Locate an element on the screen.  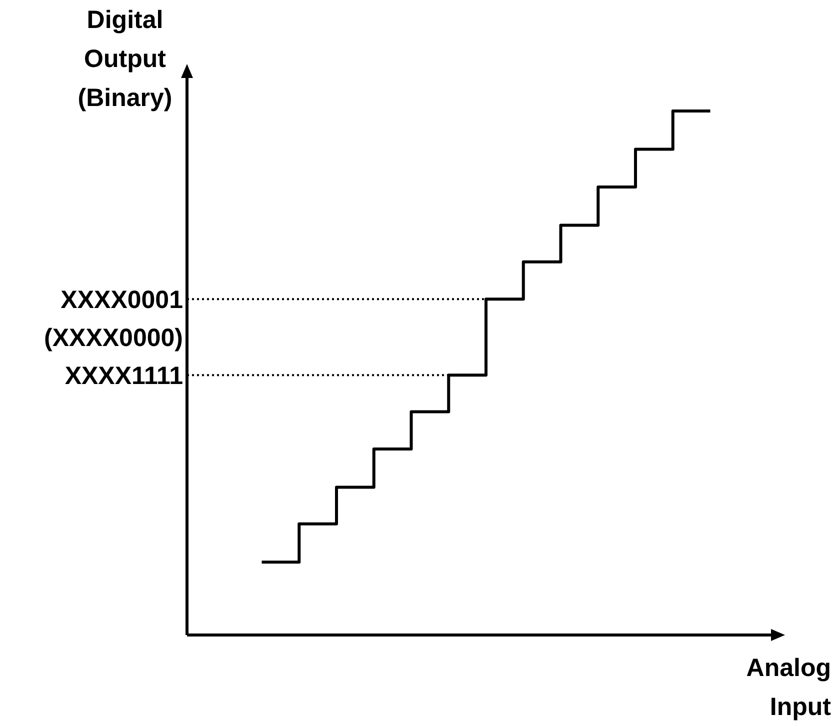
y-axis-title: Digital Output (Binary) is located at coordinates (125, 59).